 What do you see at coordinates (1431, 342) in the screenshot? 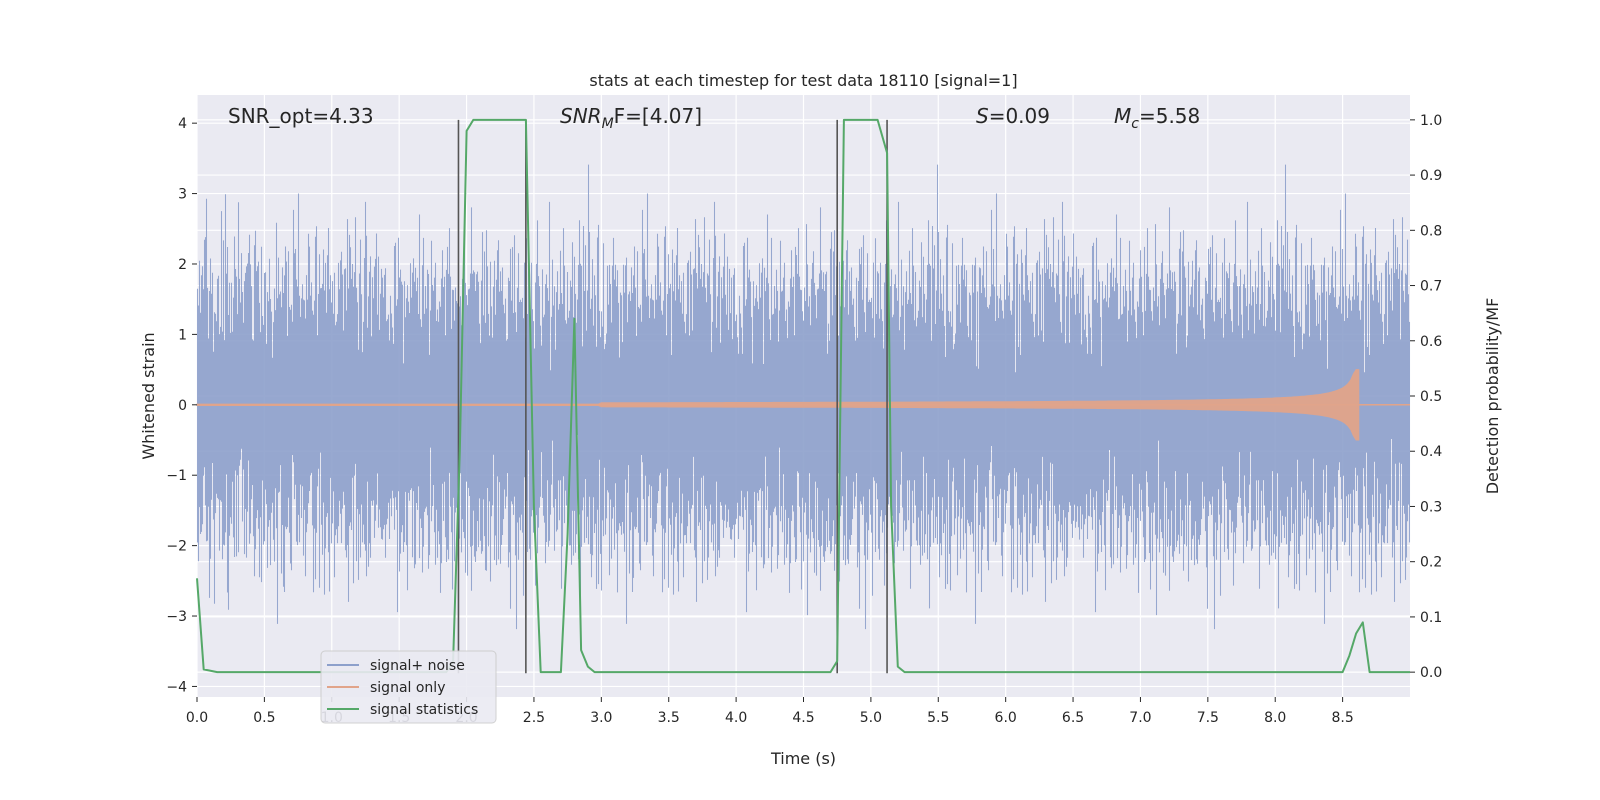
I see `right-y-tick-label: 0.6` at bounding box center [1431, 342].